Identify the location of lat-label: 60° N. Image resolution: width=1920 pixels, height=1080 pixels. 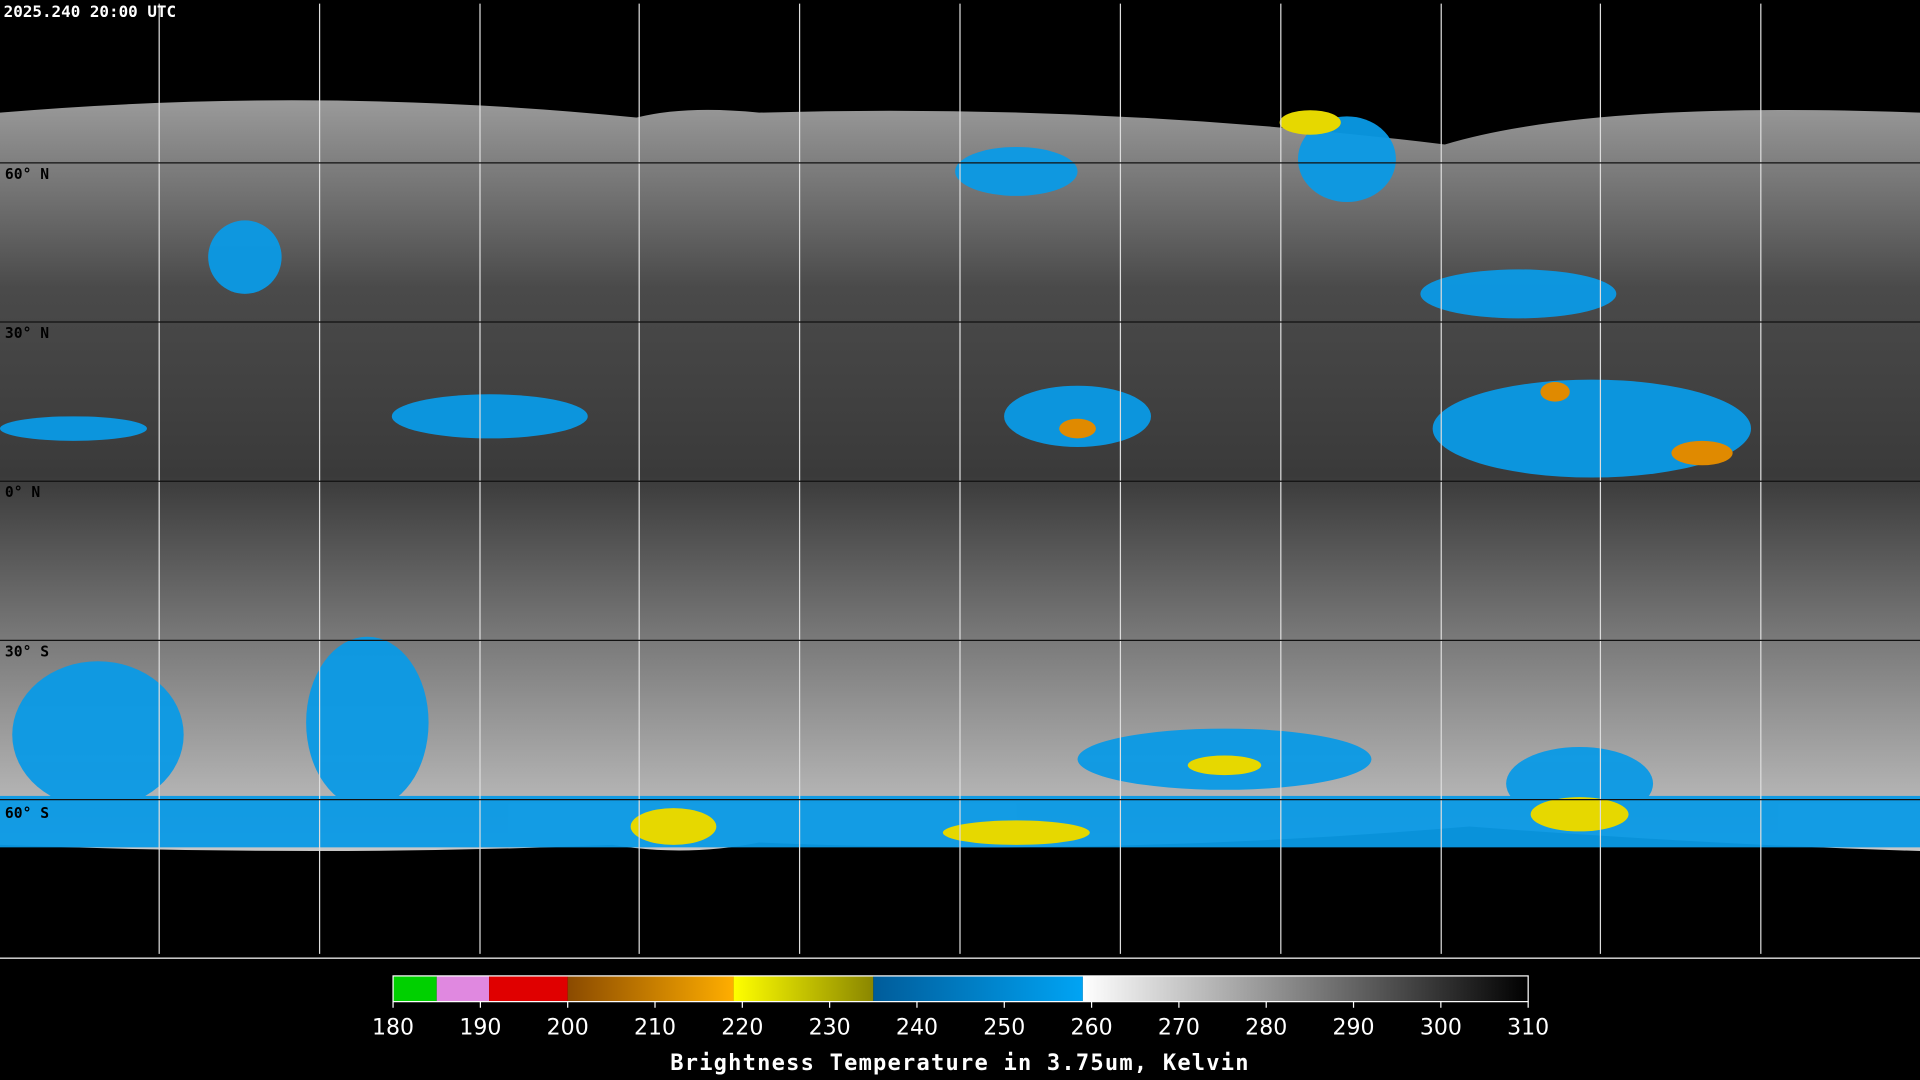
(27, 174).